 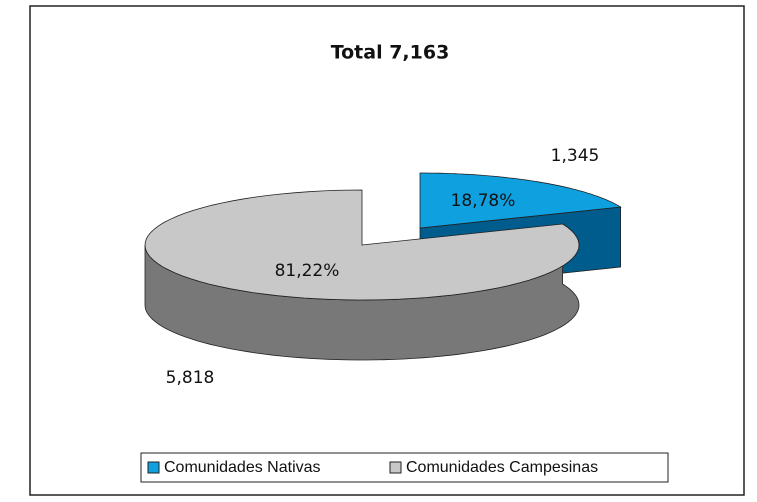 I want to click on percentage-label: 18,78%, so click(x=483, y=201).